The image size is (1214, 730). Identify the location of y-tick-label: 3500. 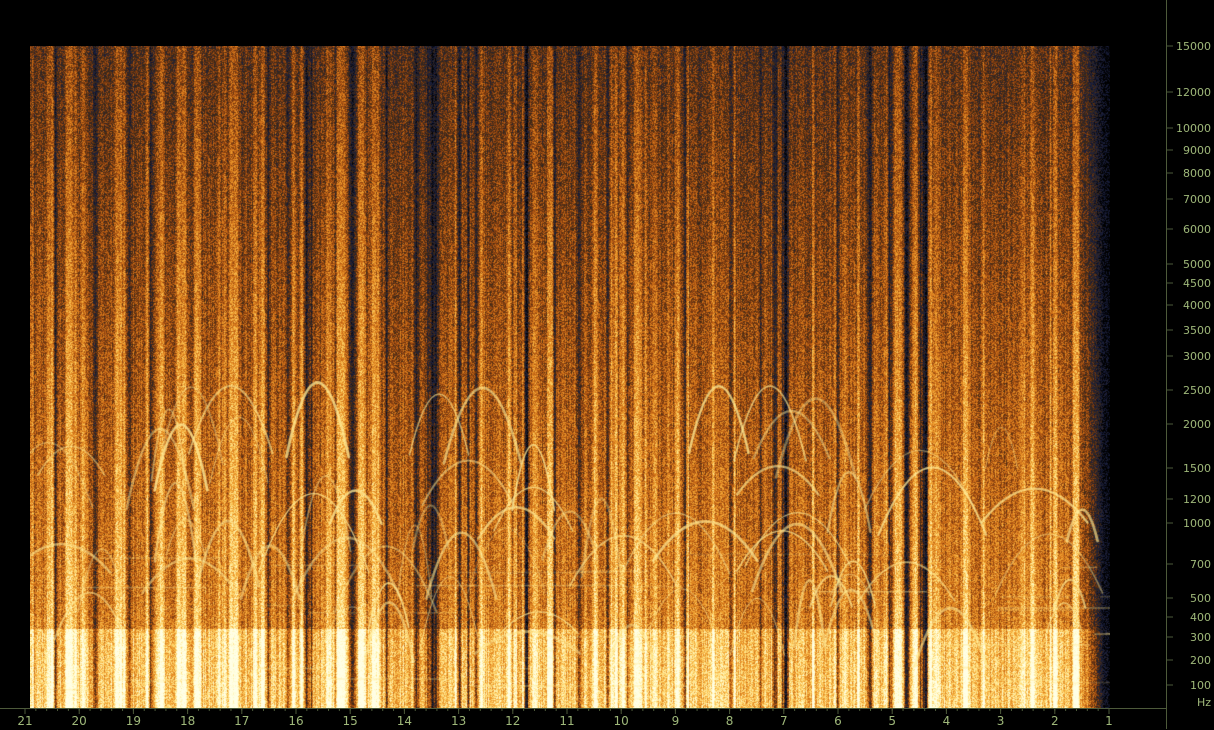
(1197, 330).